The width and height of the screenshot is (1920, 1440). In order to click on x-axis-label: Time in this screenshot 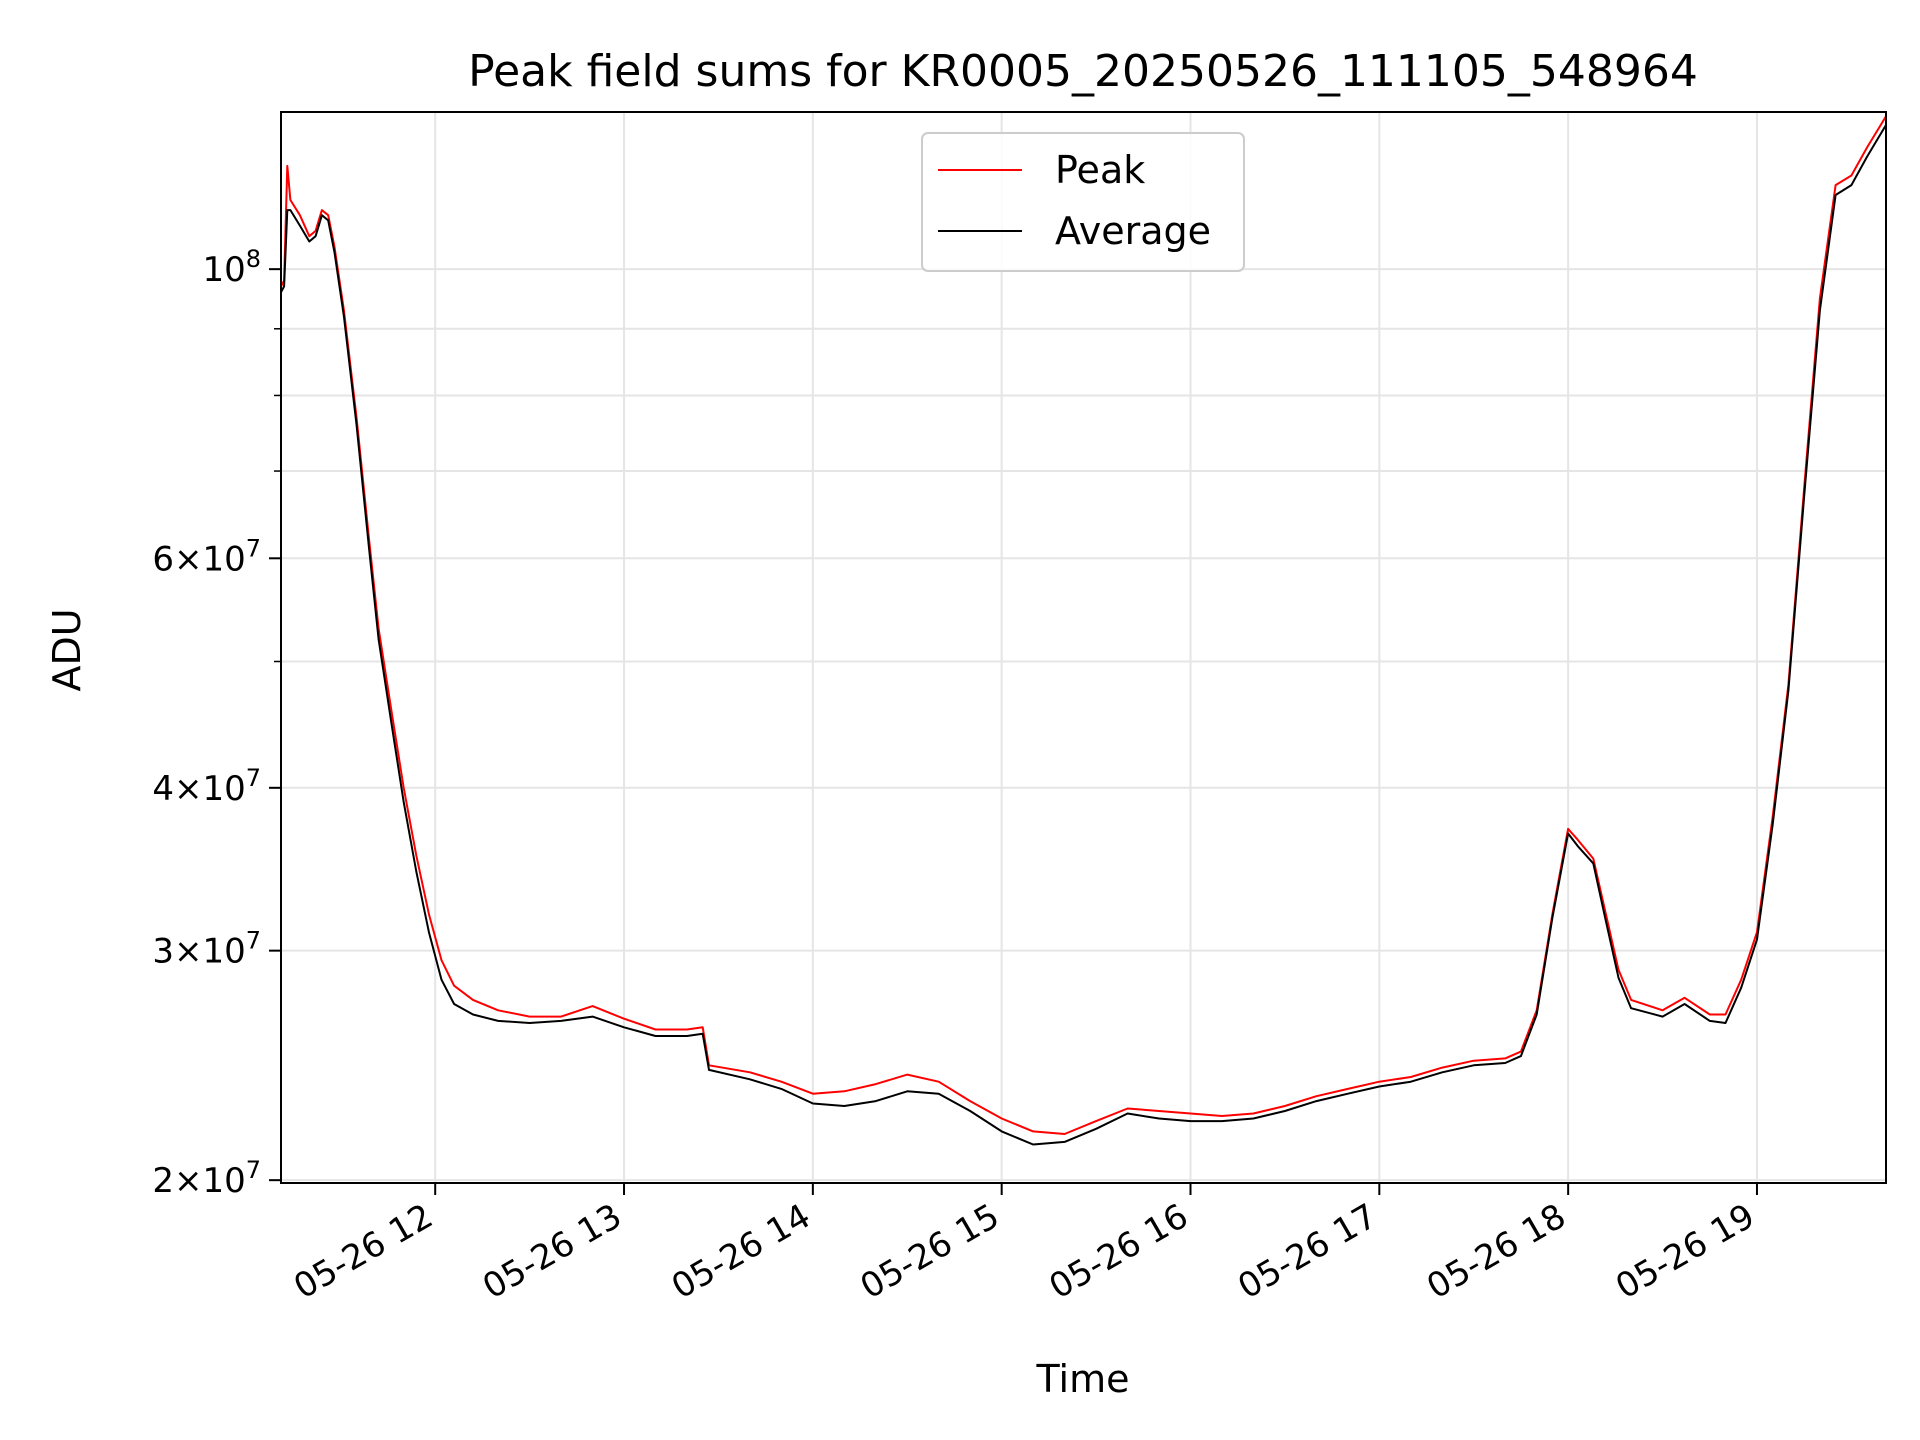, I will do `click(1083, 1379)`.